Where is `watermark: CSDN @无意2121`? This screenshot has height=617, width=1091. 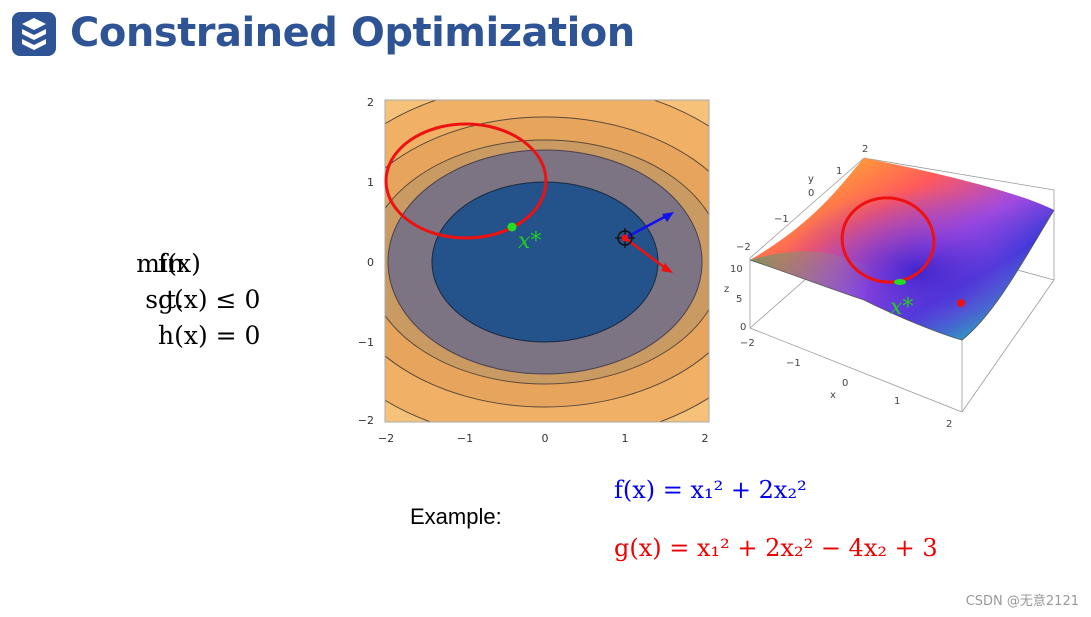 watermark: CSDN @无意2121 is located at coordinates (1022, 601).